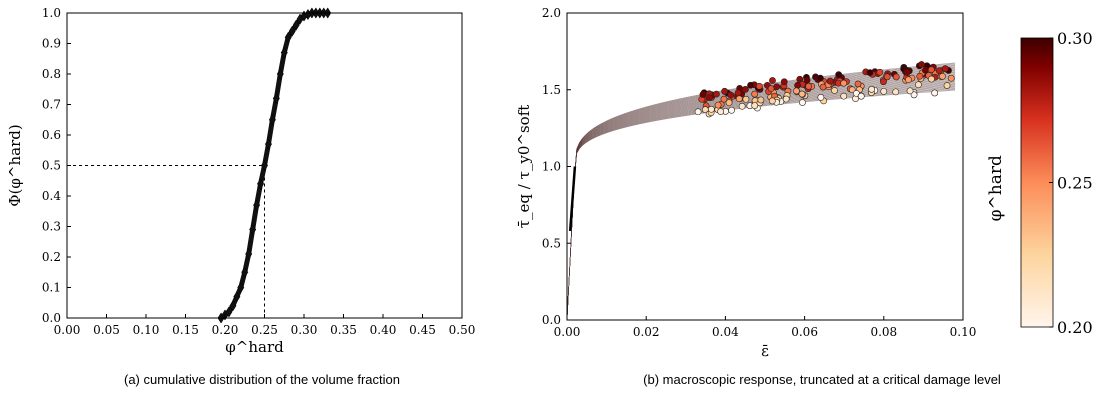 Image resolution: width=1096 pixels, height=396 pixels. What do you see at coordinates (185, 330) in the screenshot?
I see `cdf-x-tick-label: 0.15` at bounding box center [185, 330].